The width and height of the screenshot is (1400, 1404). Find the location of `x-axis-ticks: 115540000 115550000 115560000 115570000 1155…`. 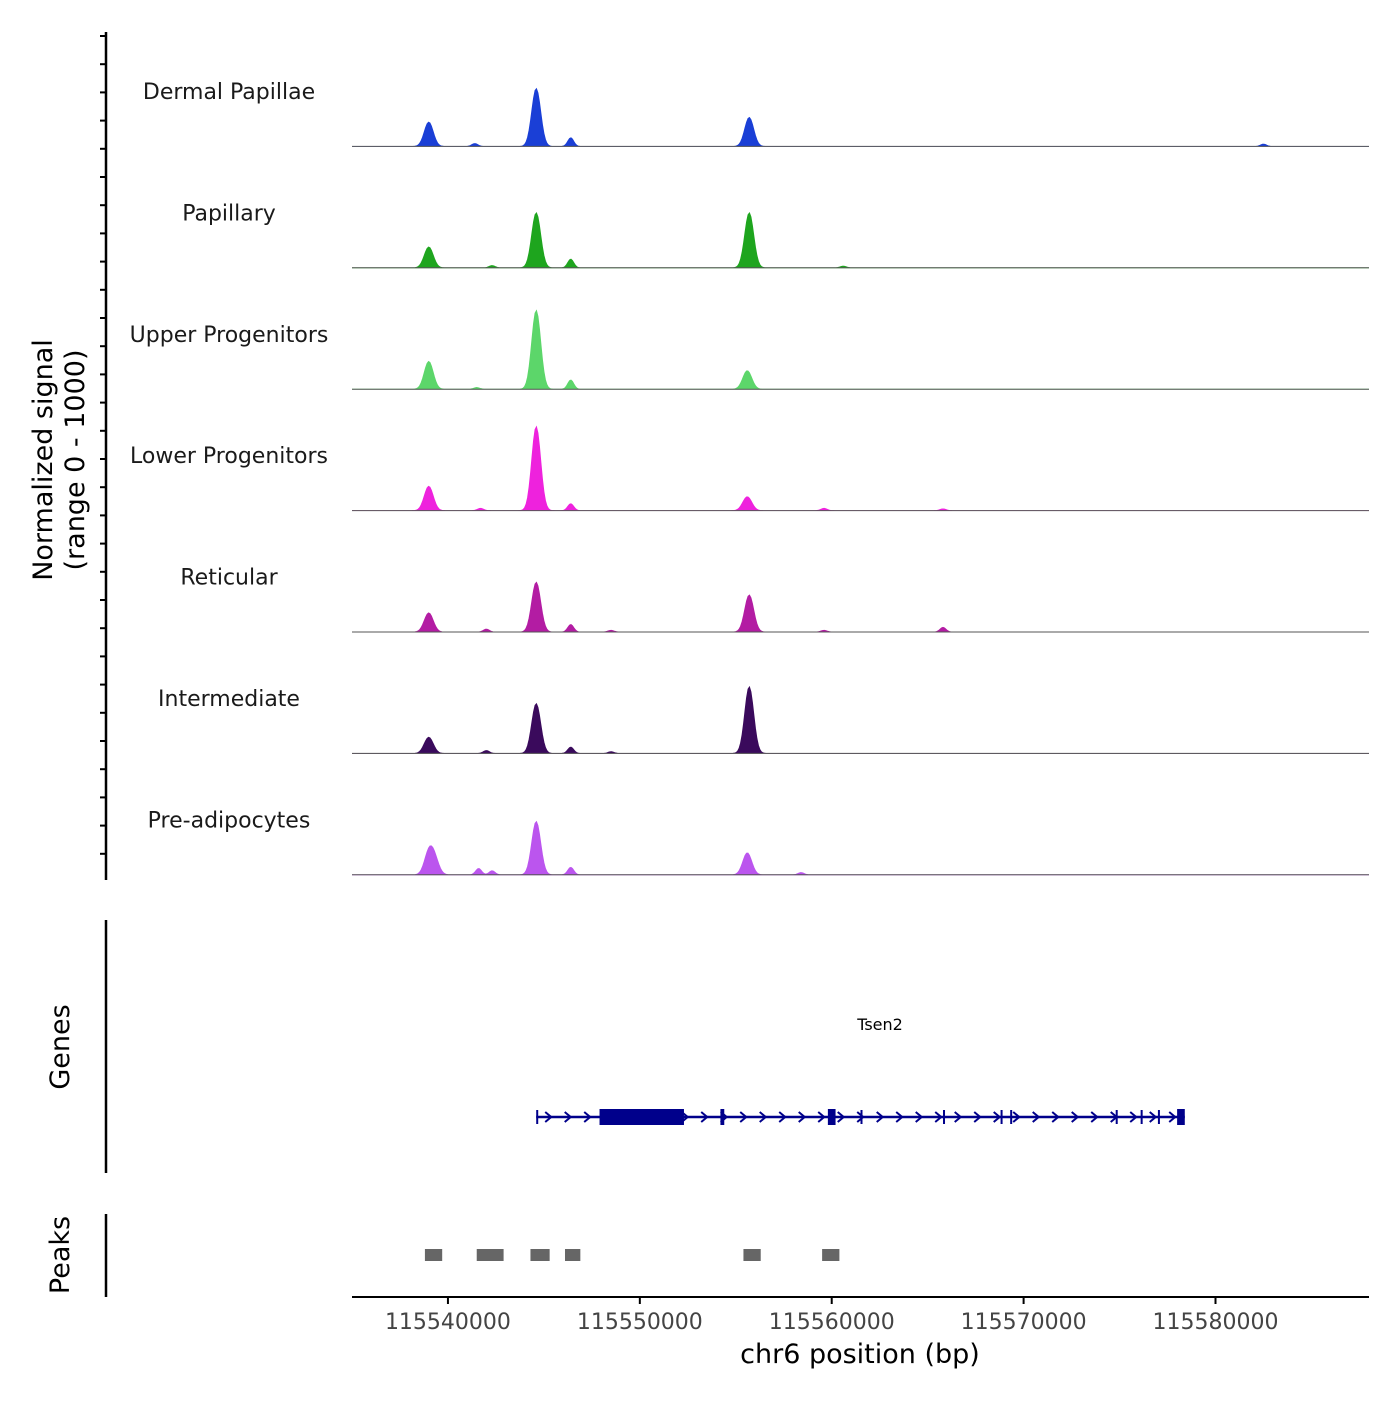

x-axis-ticks: 115540000 115550000 115560000 115570000 1155… is located at coordinates (831, 1316).